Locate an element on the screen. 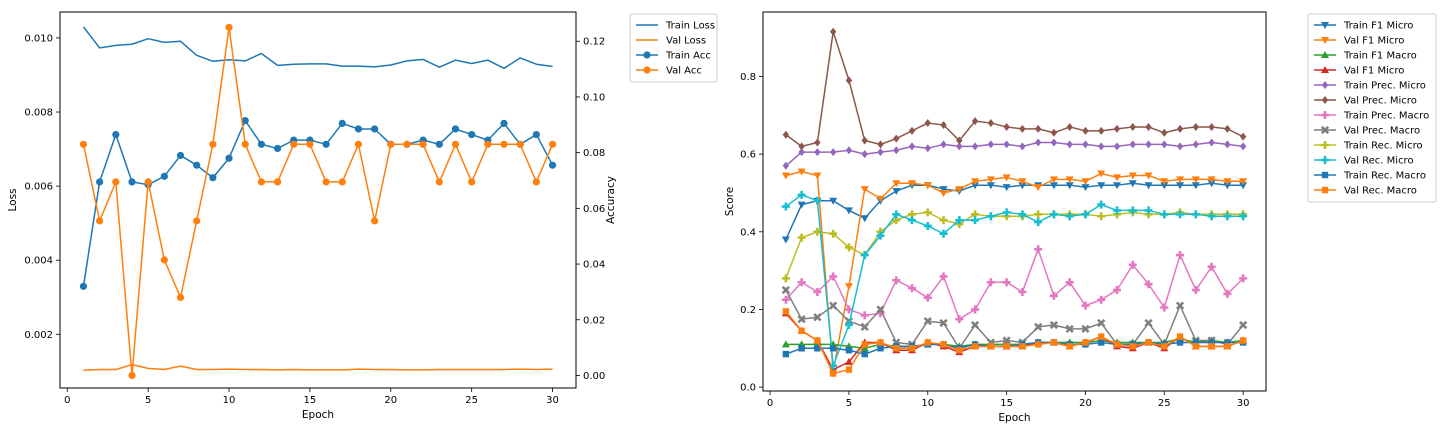 This screenshot has height=432, width=1440. series-train-loss is located at coordinates (317, 48).